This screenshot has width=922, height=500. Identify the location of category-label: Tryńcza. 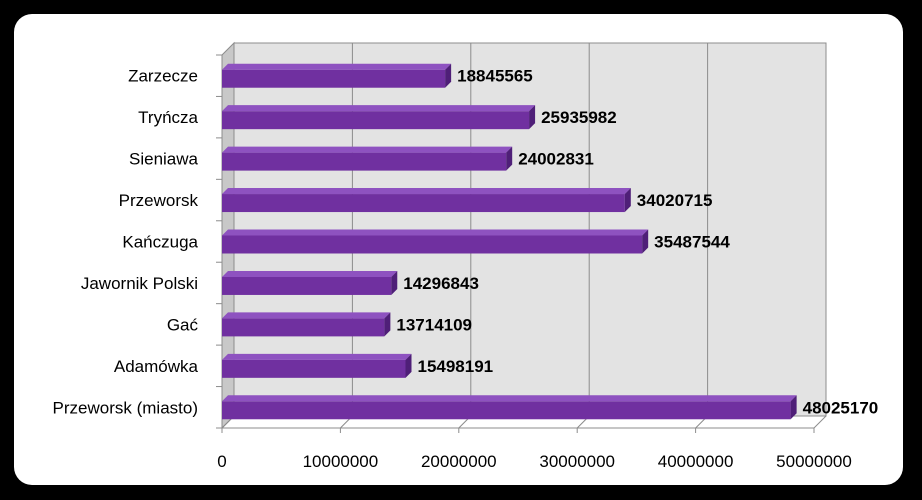
(168, 117).